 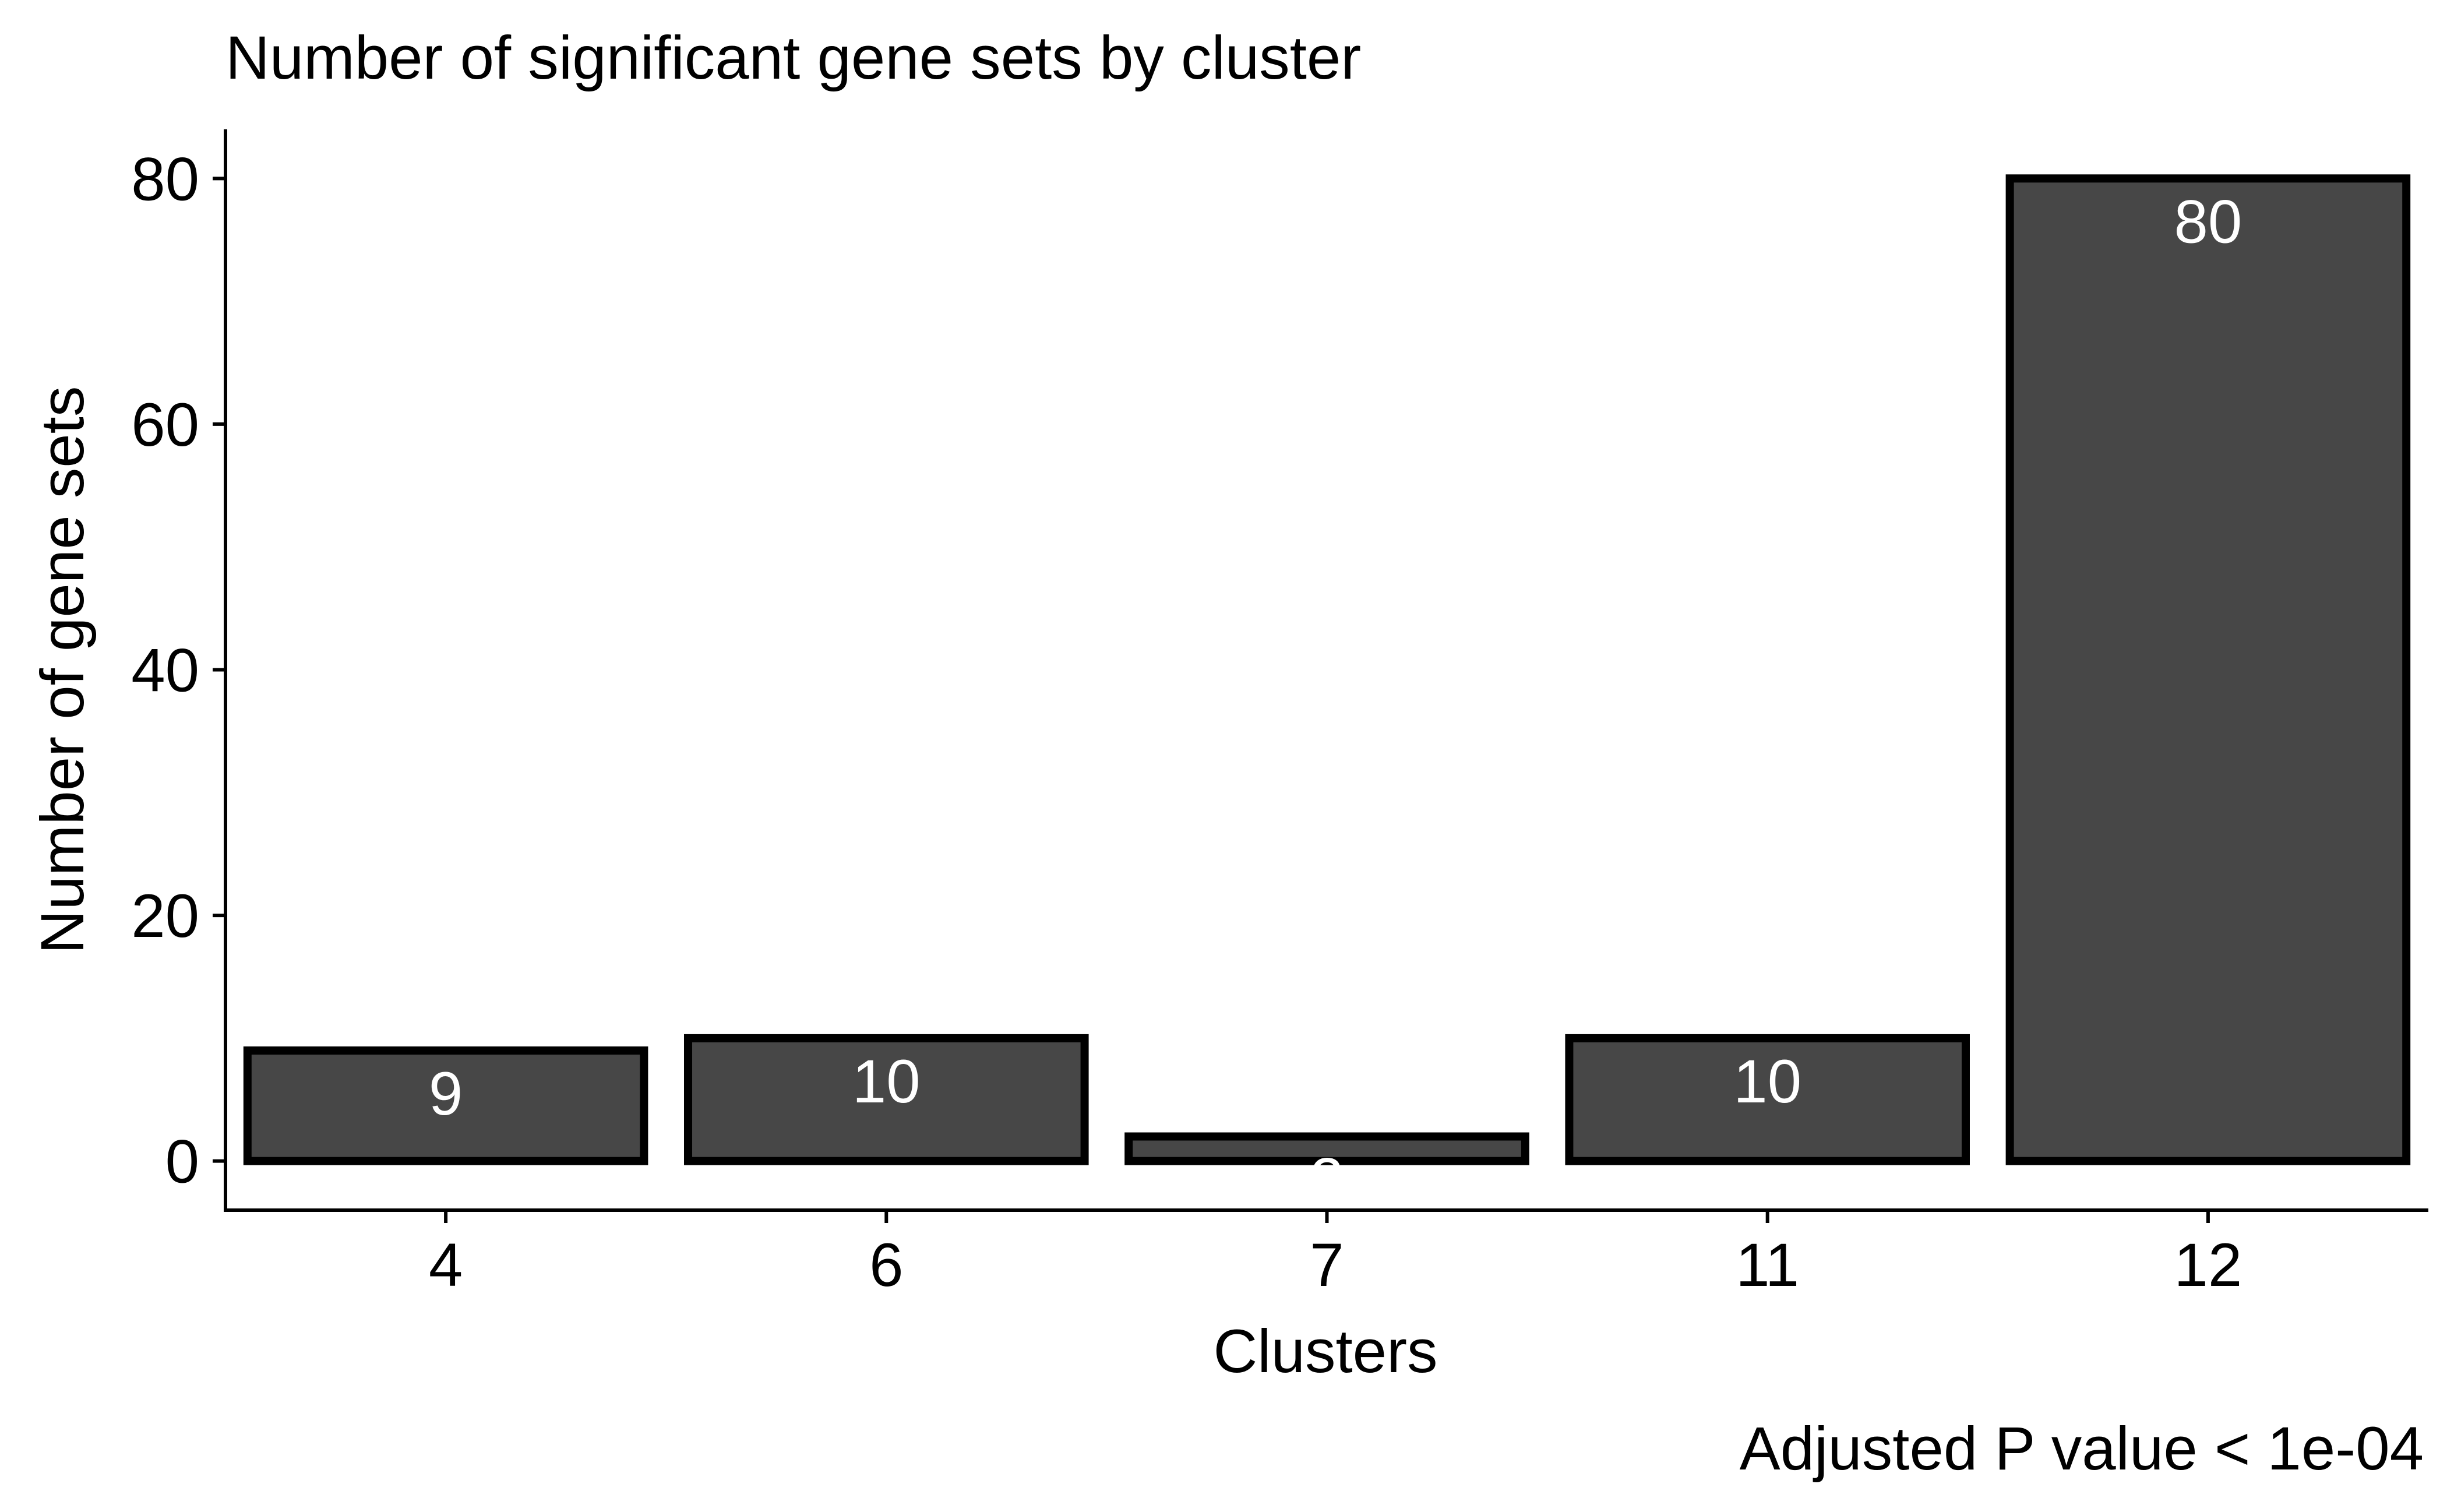 What do you see at coordinates (446, 1265) in the screenshot?
I see `x-tick-label-4: 4` at bounding box center [446, 1265].